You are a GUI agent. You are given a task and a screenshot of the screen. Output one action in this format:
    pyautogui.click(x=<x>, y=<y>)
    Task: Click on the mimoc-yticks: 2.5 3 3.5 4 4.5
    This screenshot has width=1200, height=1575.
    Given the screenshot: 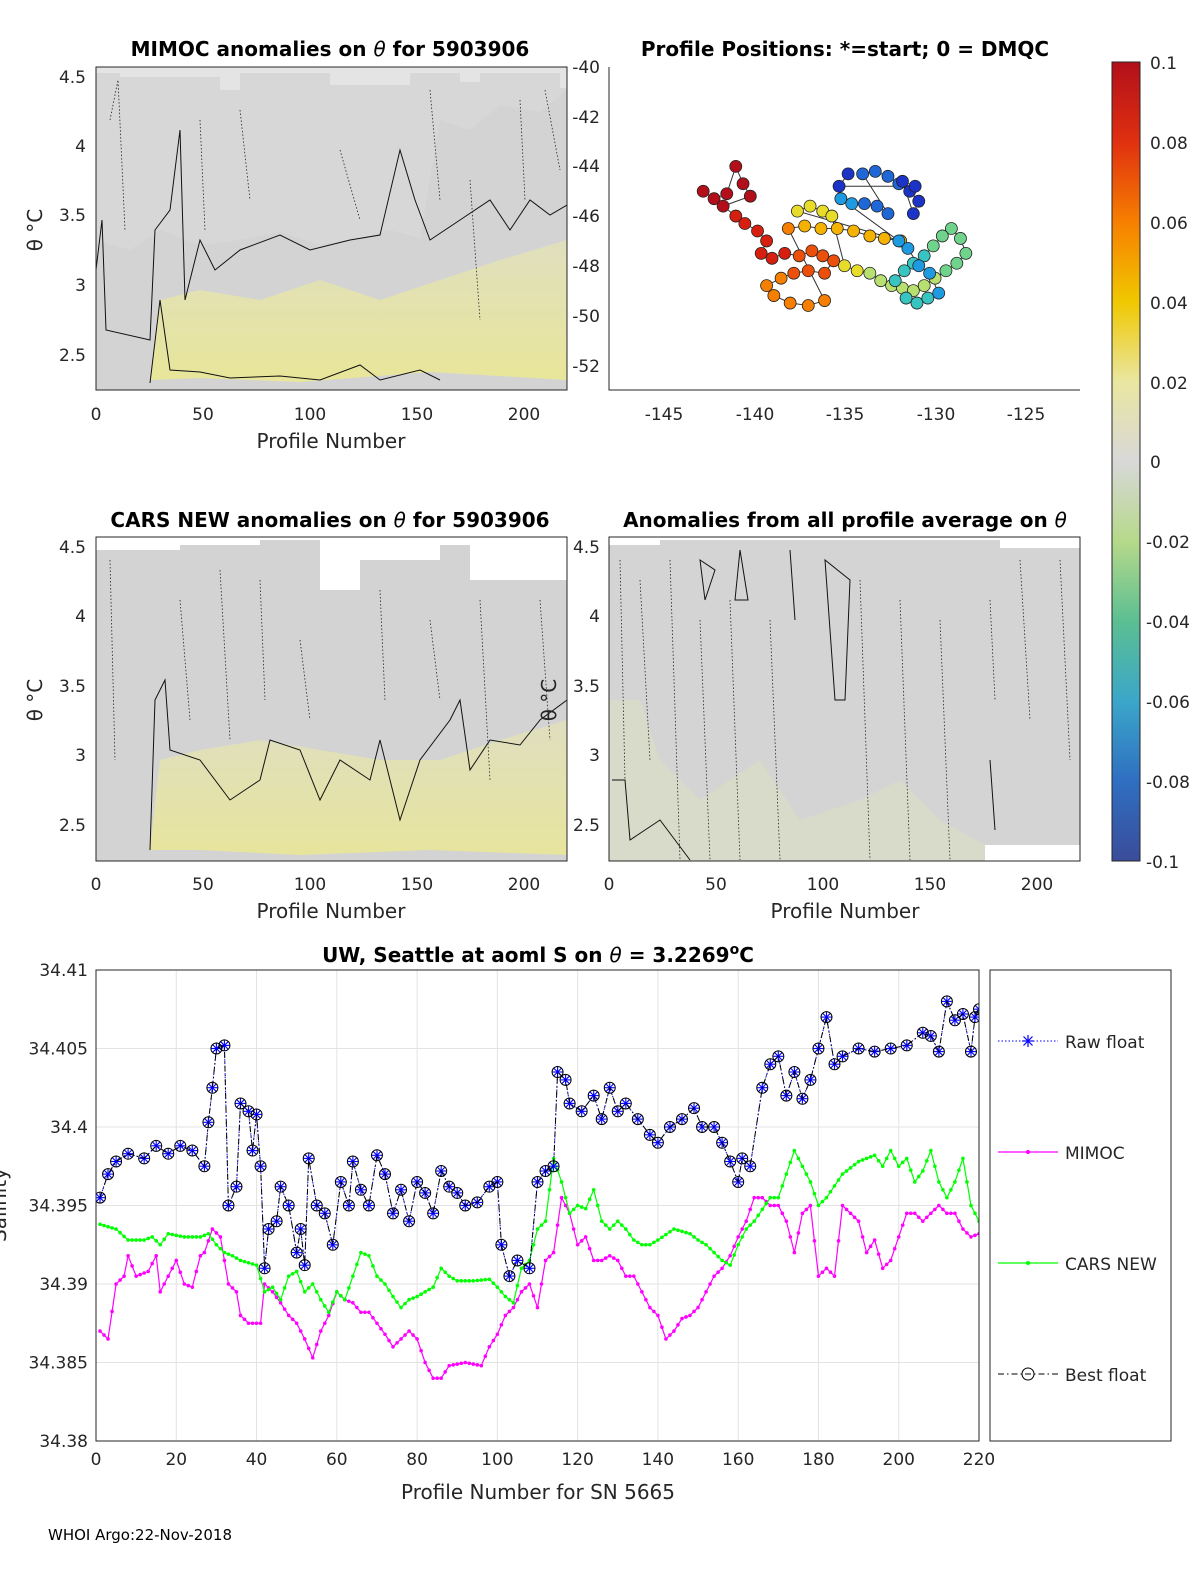 What is the action you would take?
    pyautogui.click(x=72, y=217)
    